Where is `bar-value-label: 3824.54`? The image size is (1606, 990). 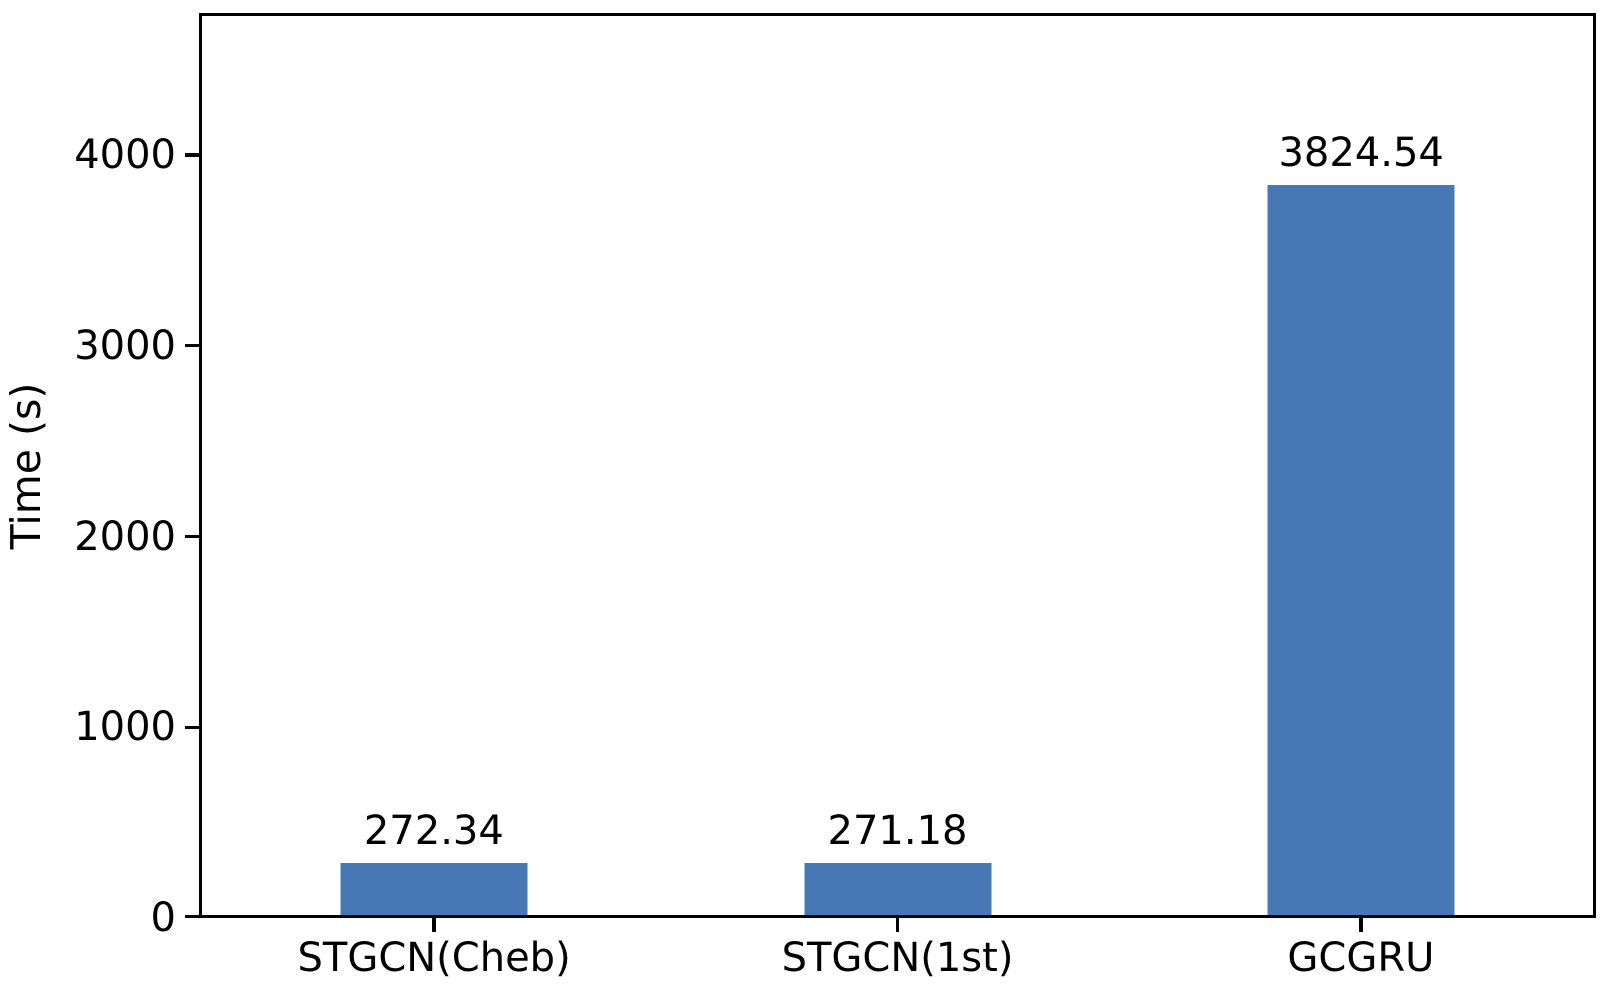
bar-value-label: 3824.54 is located at coordinates (1361, 153).